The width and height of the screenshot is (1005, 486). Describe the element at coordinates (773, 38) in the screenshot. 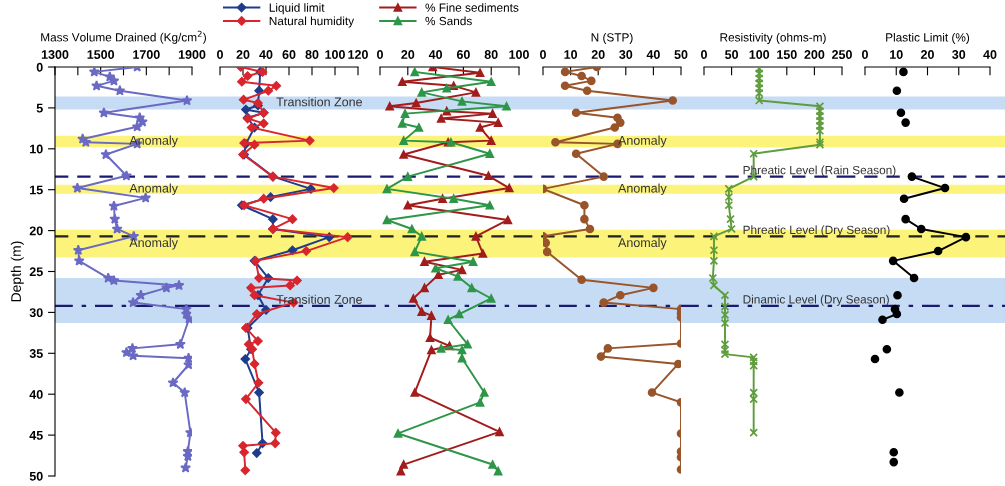

I see `x-axis-title: Resistivity (ohms-m)` at that location.